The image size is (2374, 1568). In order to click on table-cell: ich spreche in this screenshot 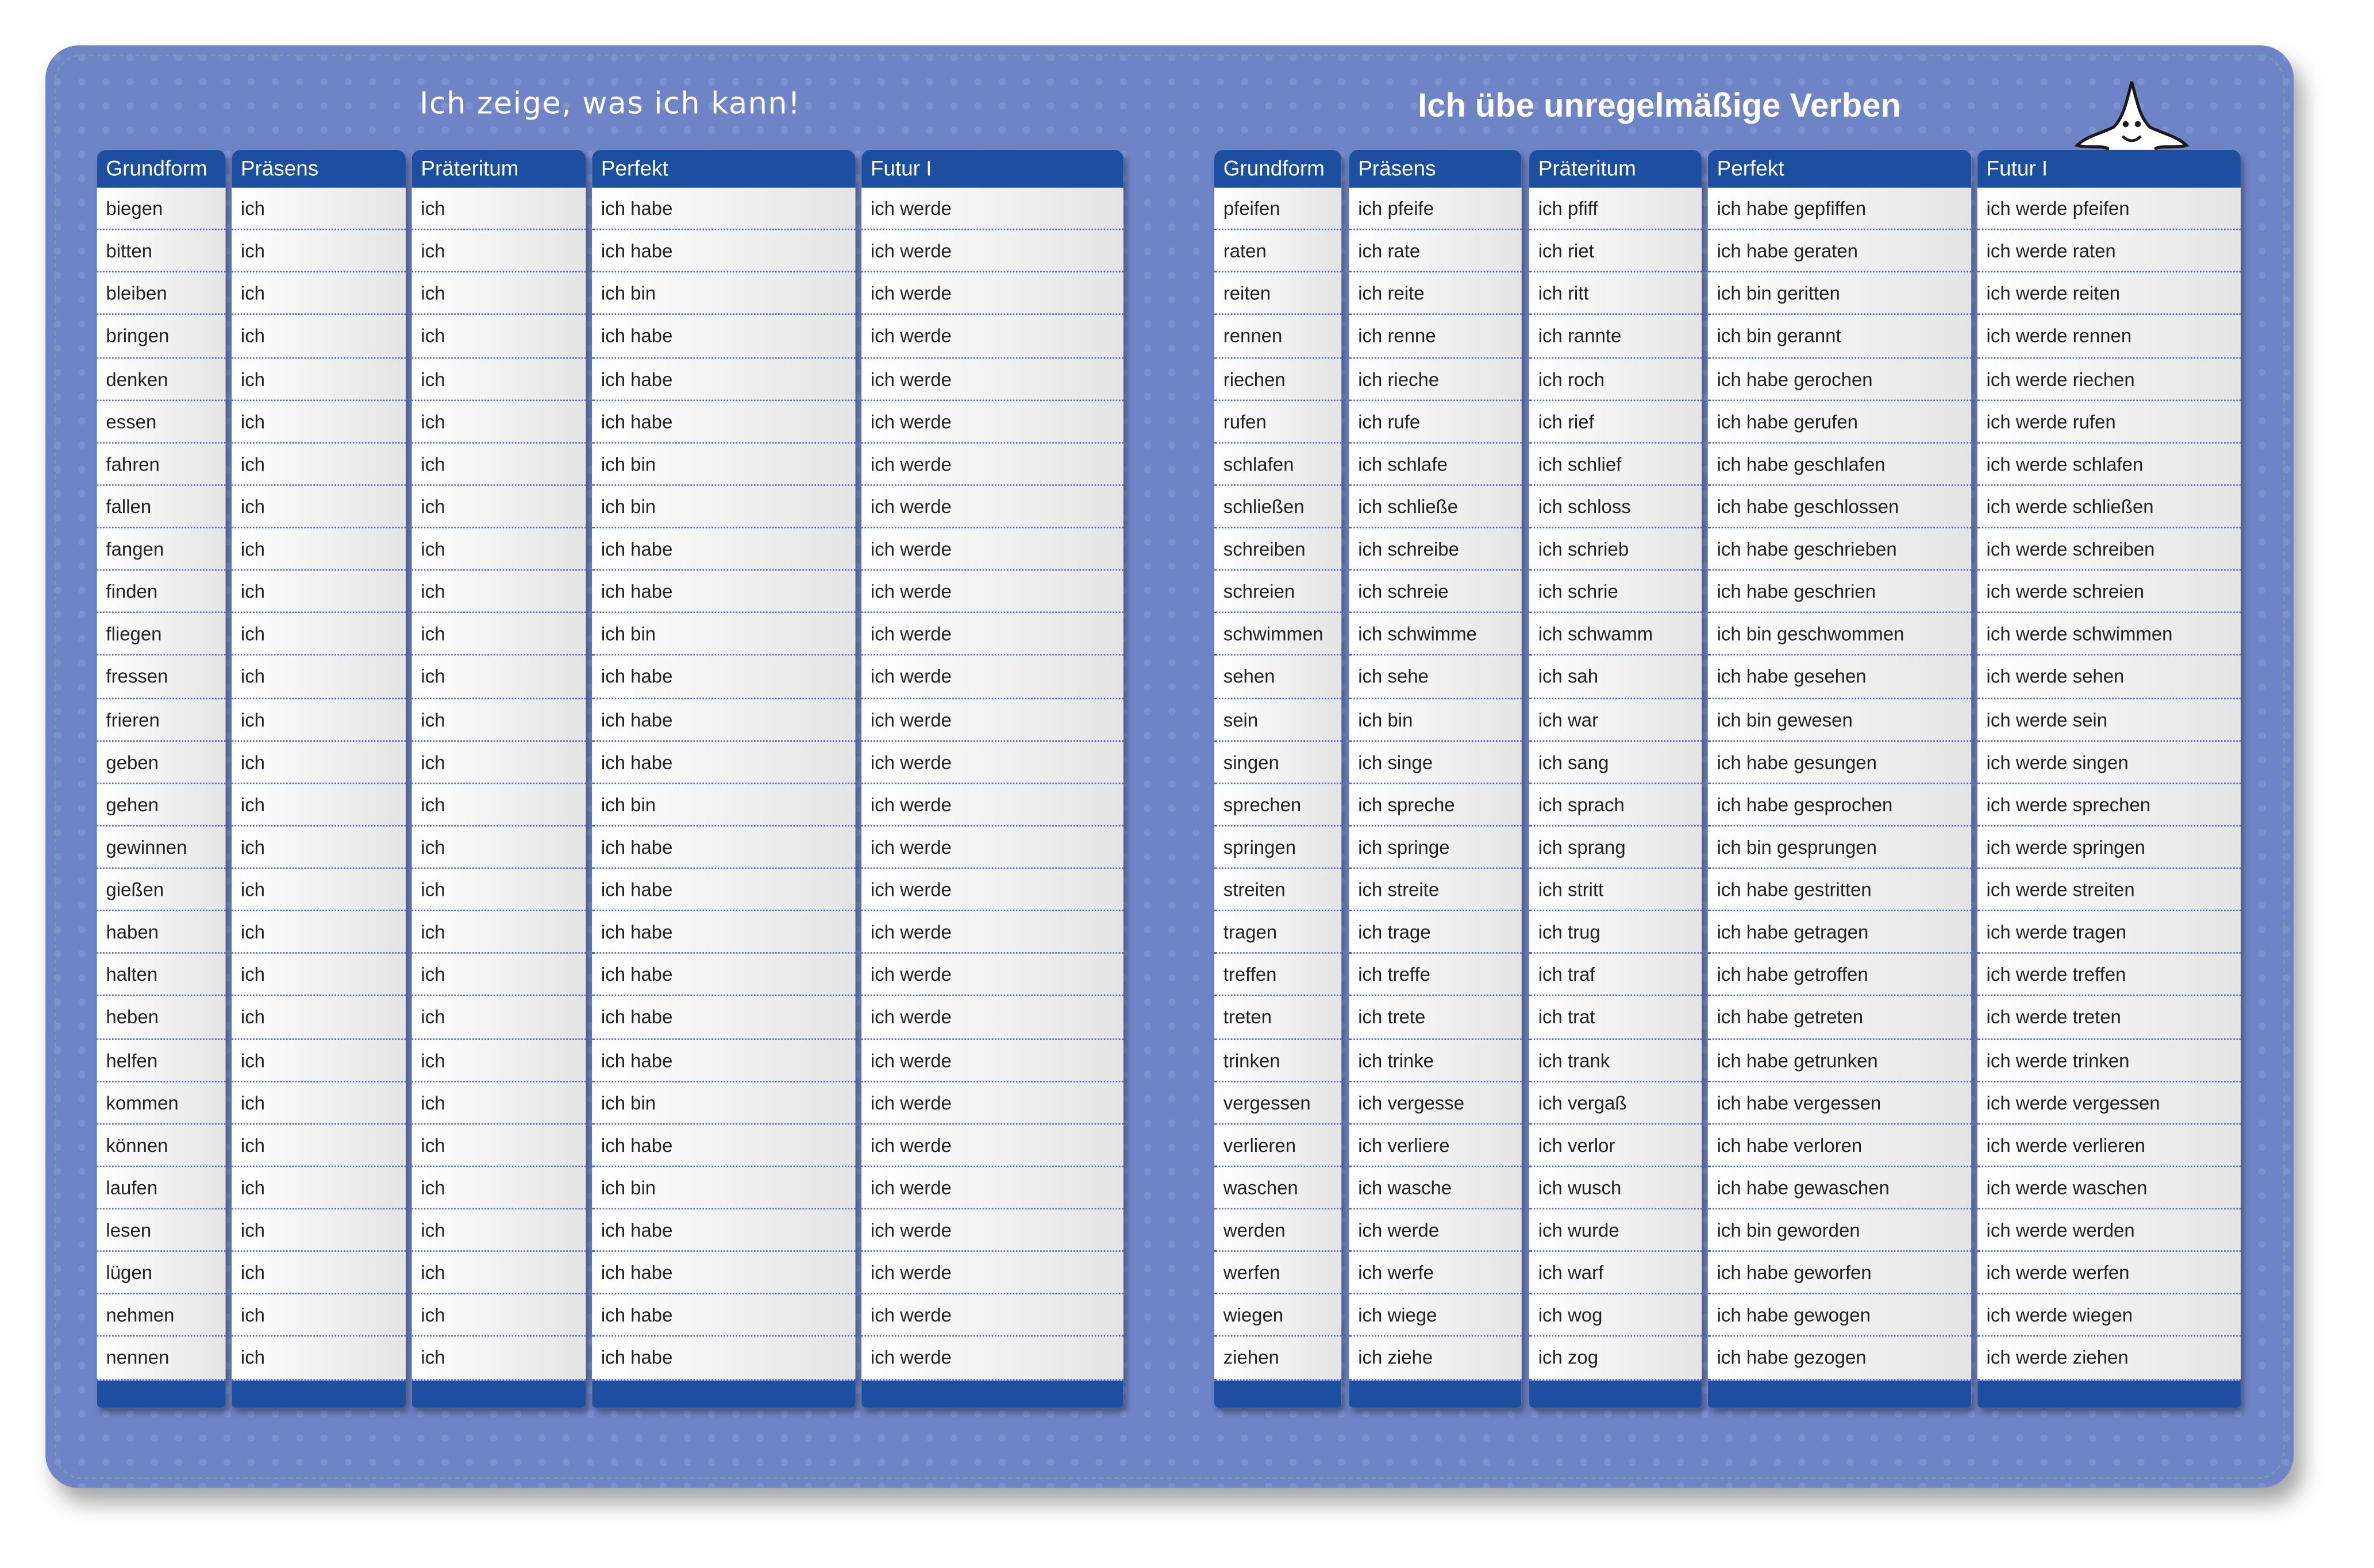, I will do `click(1435, 805)`.